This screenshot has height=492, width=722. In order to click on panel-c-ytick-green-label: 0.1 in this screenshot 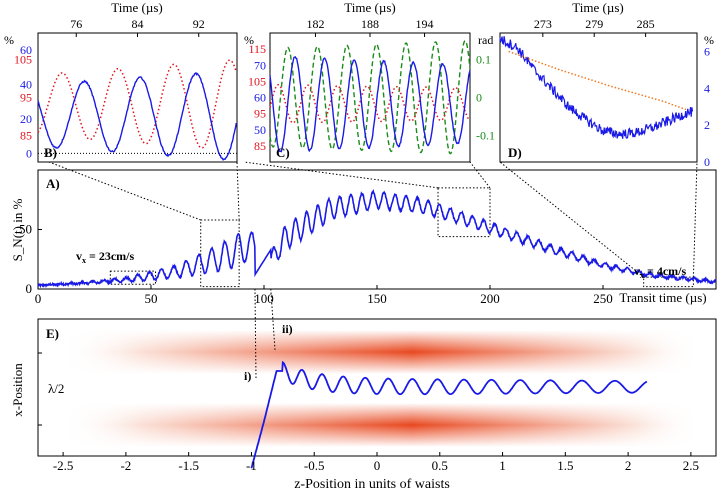, I will do `click(483, 60)`.